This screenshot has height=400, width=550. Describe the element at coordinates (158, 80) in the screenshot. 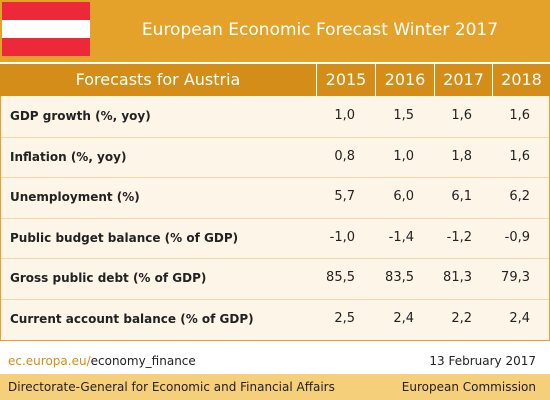

I see `column-header: Forecasts for Austria` at that location.